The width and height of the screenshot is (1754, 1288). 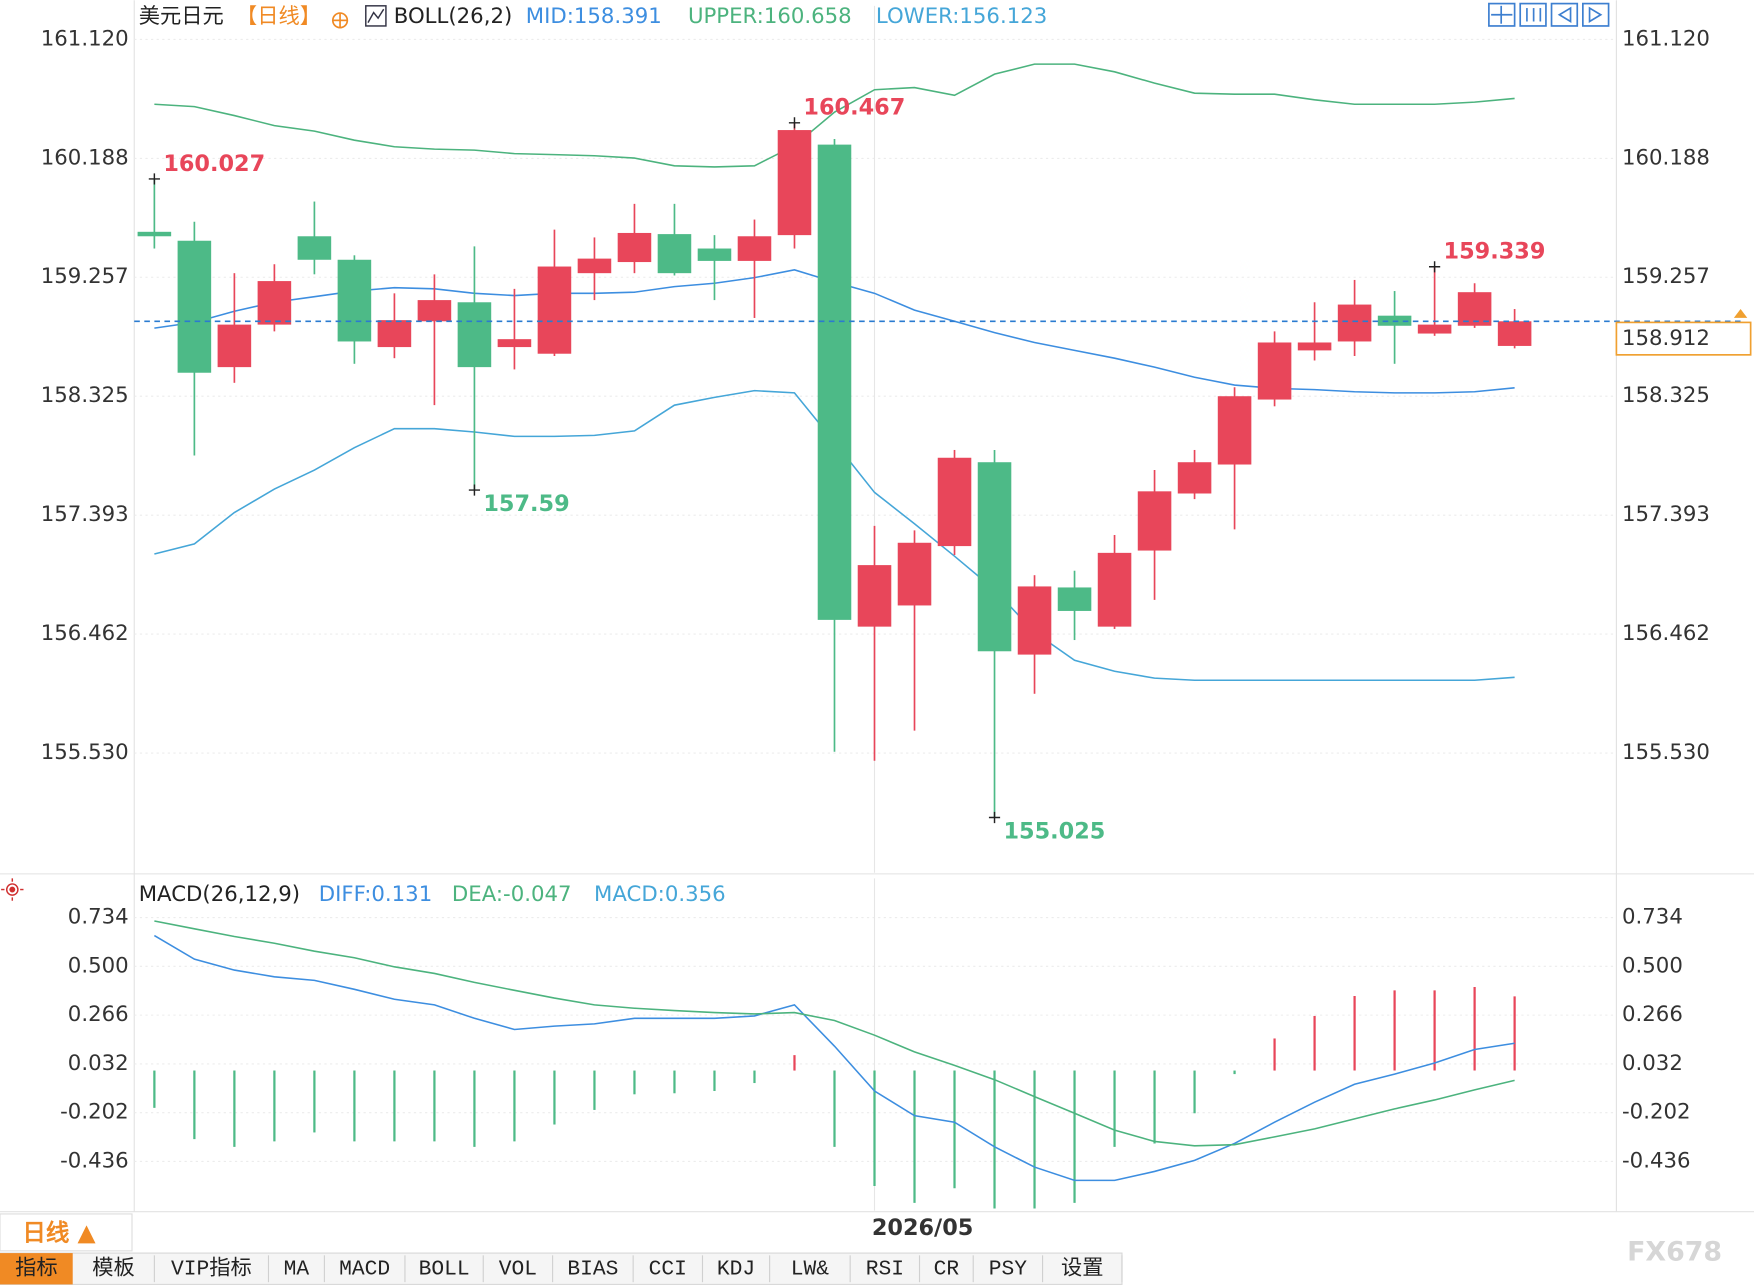 What do you see at coordinates (518, 1269) in the screenshot?
I see `tab: VOL` at bounding box center [518, 1269].